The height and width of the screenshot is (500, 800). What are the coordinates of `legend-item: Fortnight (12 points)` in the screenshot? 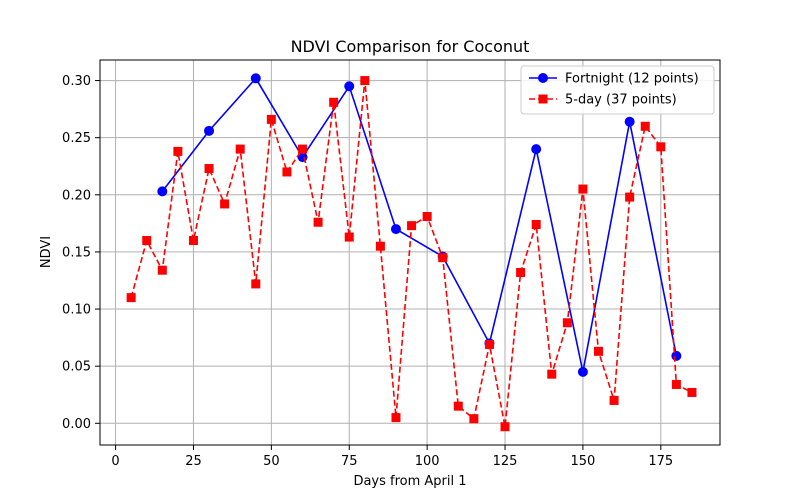 It's located at (614, 79).